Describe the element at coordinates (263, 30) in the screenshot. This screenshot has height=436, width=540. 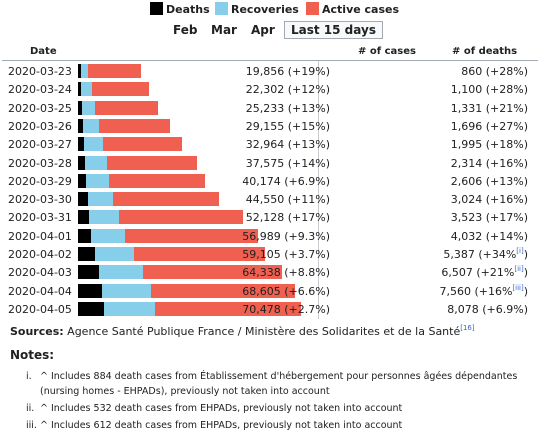
I see `tab-apr: Apr` at that location.